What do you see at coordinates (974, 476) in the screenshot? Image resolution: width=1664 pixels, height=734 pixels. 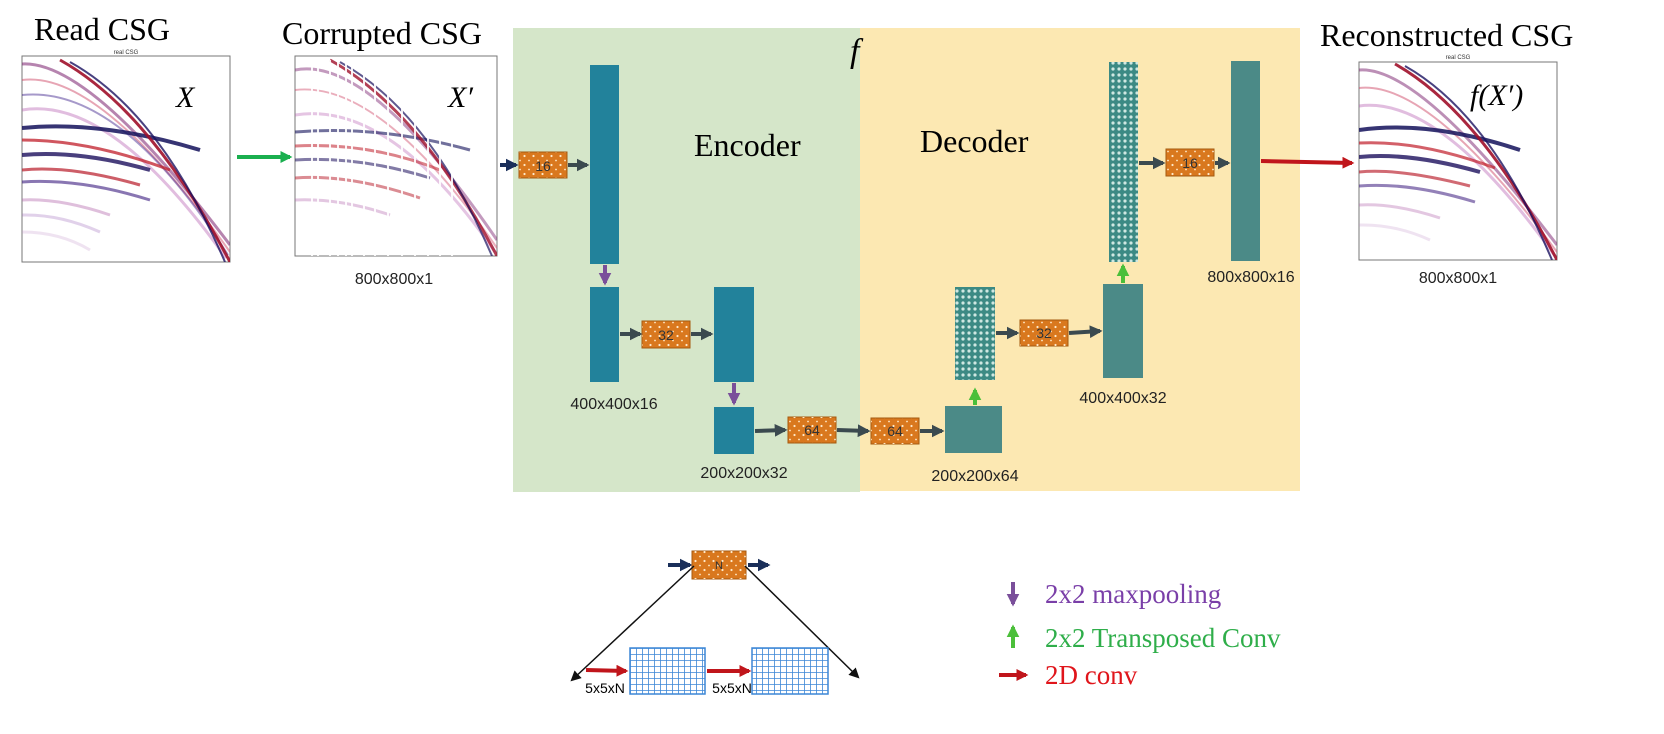 I see `dim-dec-200: 200x200x64` at bounding box center [974, 476].